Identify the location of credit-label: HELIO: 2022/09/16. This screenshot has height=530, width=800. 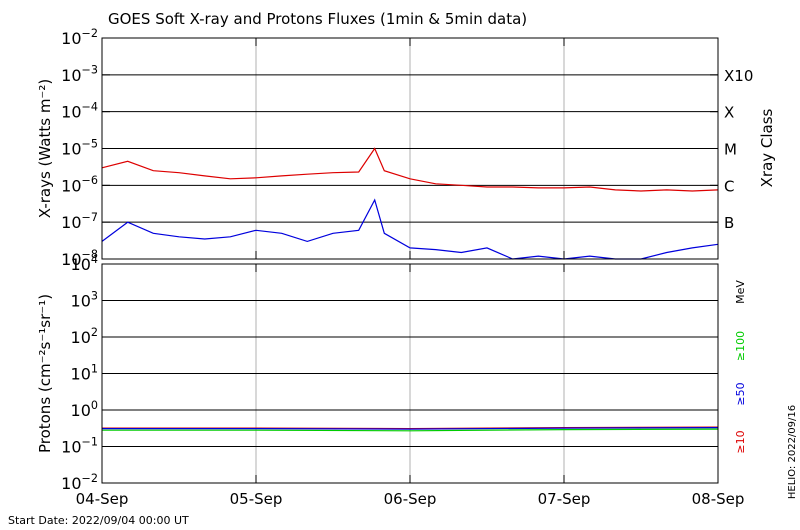
(792, 452).